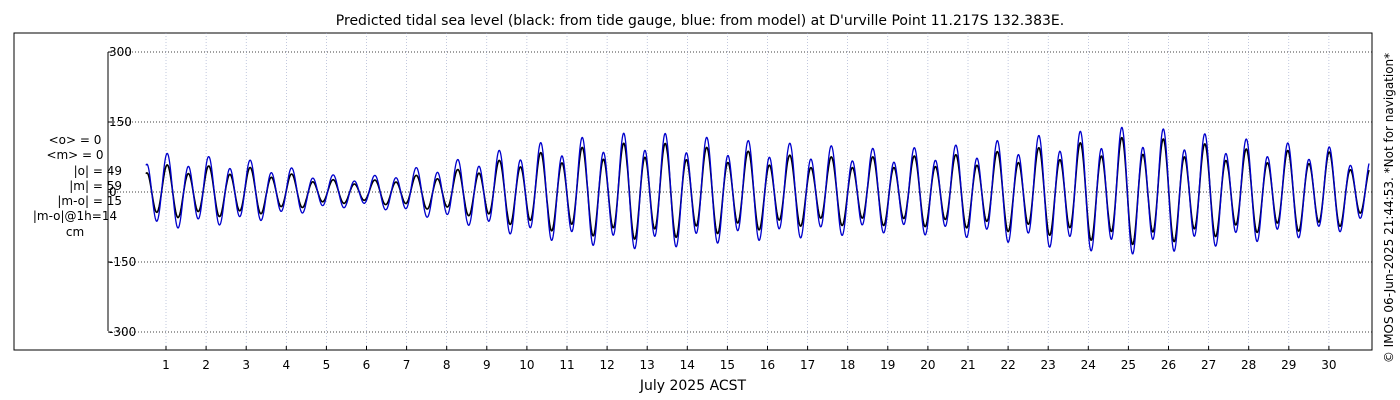 Image resolution: width=1400 pixels, height=400 pixels. I want to click on x-tick-label: 23, so click(1048, 365).